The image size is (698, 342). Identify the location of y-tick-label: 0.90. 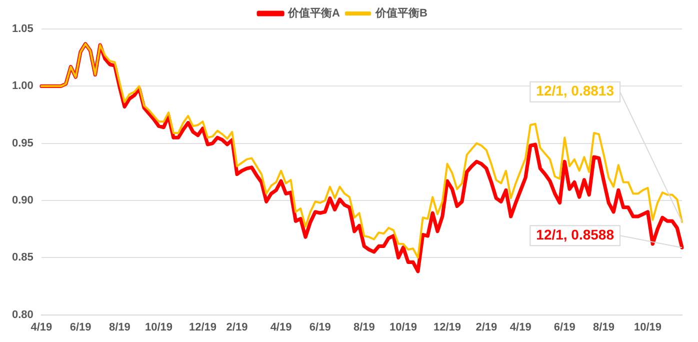
(23, 200).